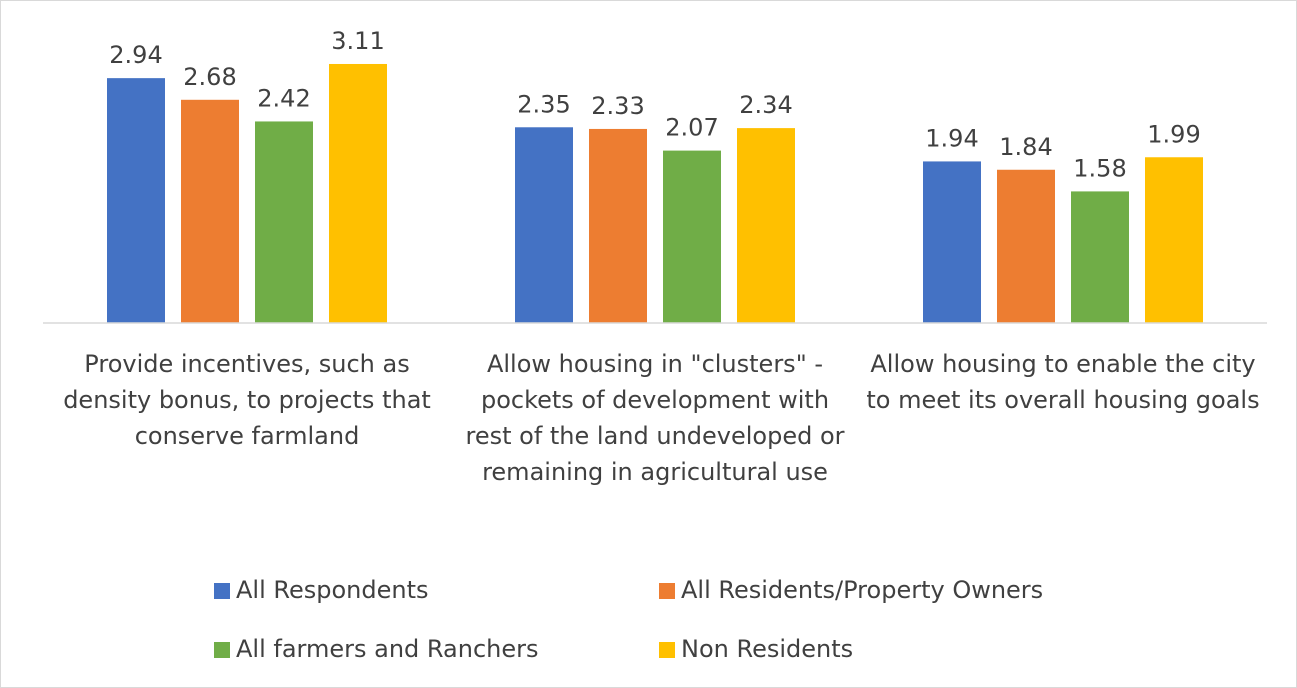 The image size is (1297, 688). Describe the element at coordinates (1173, 134) in the screenshot. I see `data-label: 1.99` at that location.